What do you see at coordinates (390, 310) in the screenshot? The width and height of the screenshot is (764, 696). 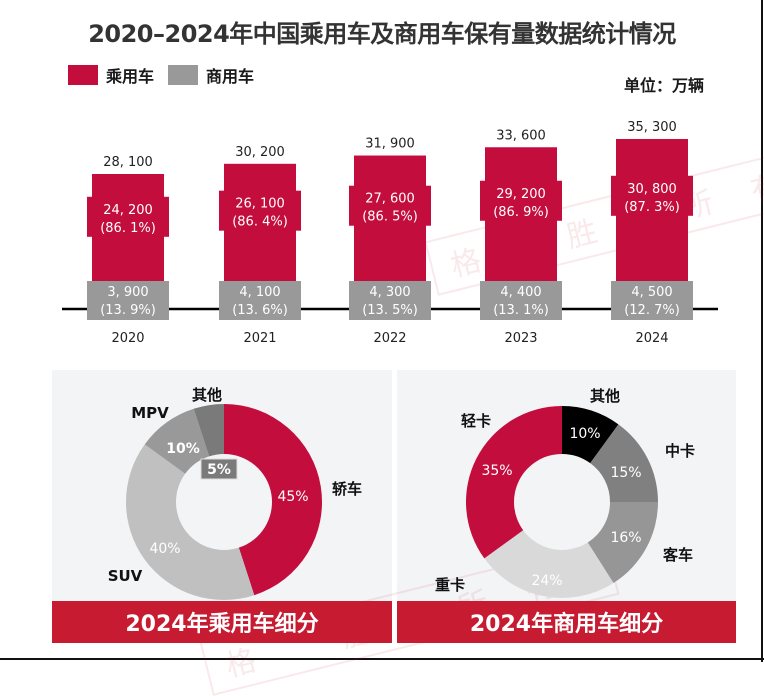 I see `commercial-share-label-2022: (13. 5%)` at bounding box center [390, 310].